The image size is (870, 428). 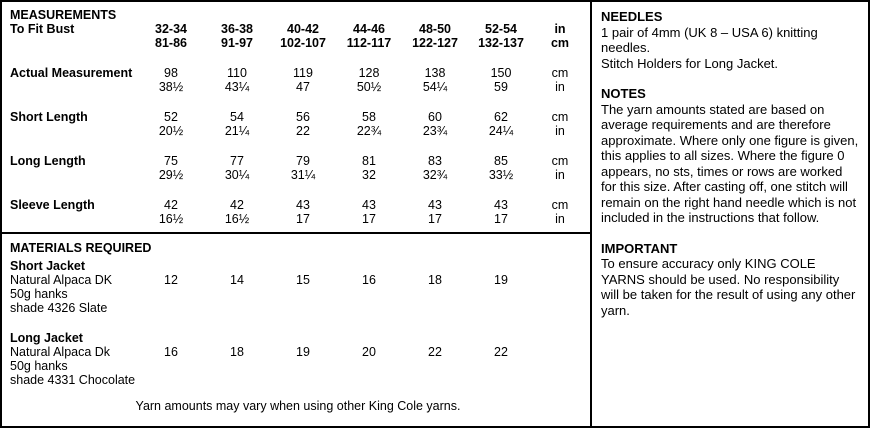 What do you see at coordinates (237, 280) in the screenshot?
I see `material-value: 14` at bounding box center [237, 280].